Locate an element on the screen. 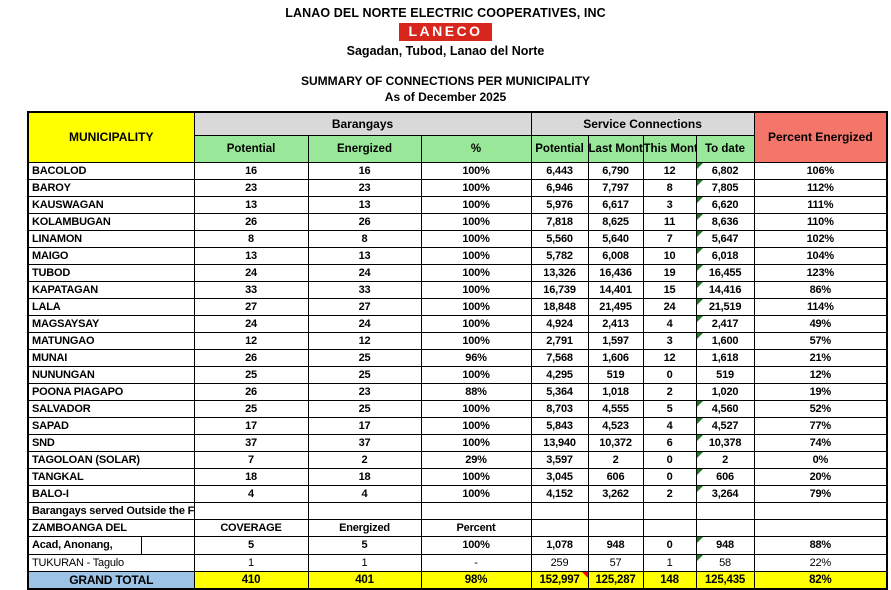  value-cell: 15 is located at coordinates (669, 289).